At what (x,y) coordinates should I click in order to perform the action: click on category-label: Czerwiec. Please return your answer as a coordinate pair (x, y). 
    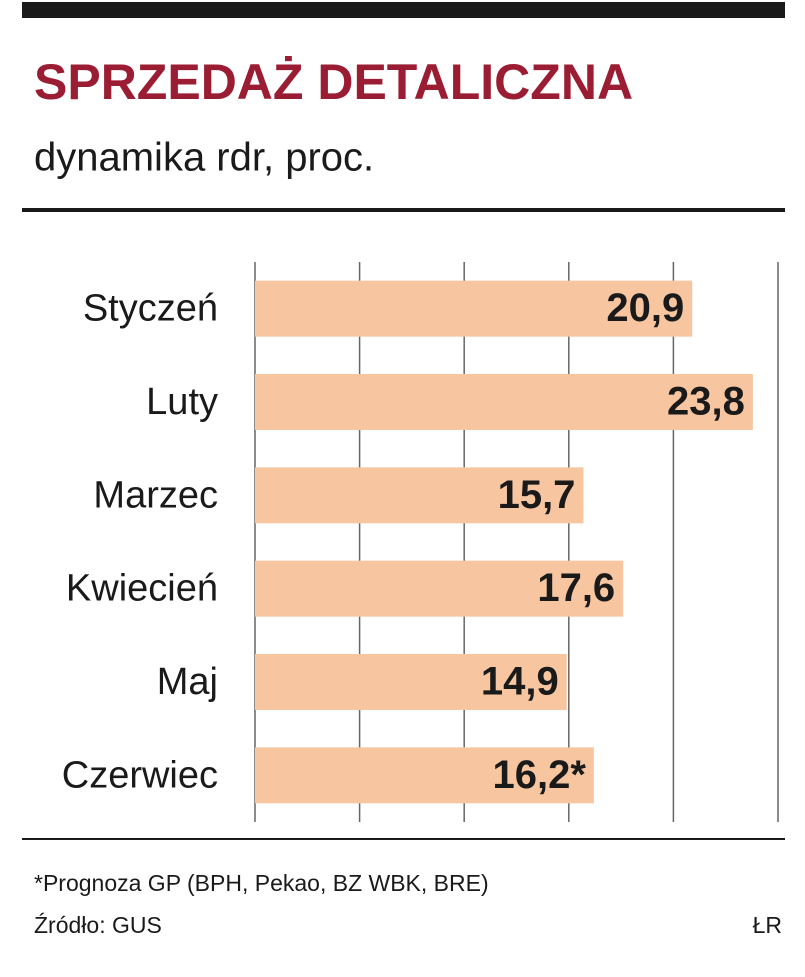
    Looking at the image, I should click on (140, 775).